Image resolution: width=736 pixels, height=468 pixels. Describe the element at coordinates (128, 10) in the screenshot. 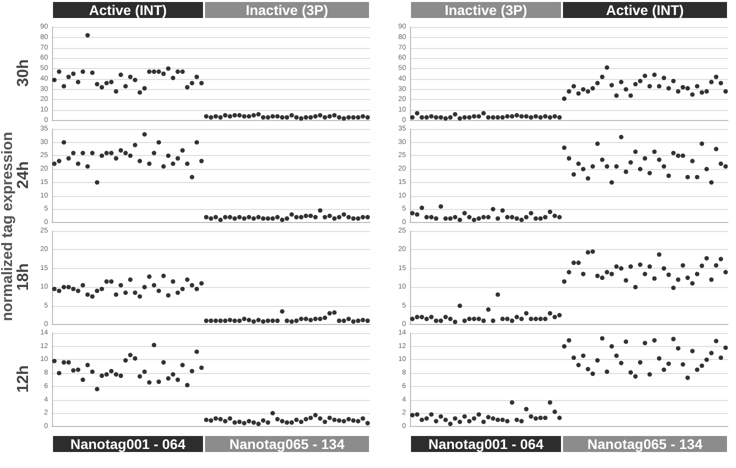

I see `text: Active (INT)` at that location.